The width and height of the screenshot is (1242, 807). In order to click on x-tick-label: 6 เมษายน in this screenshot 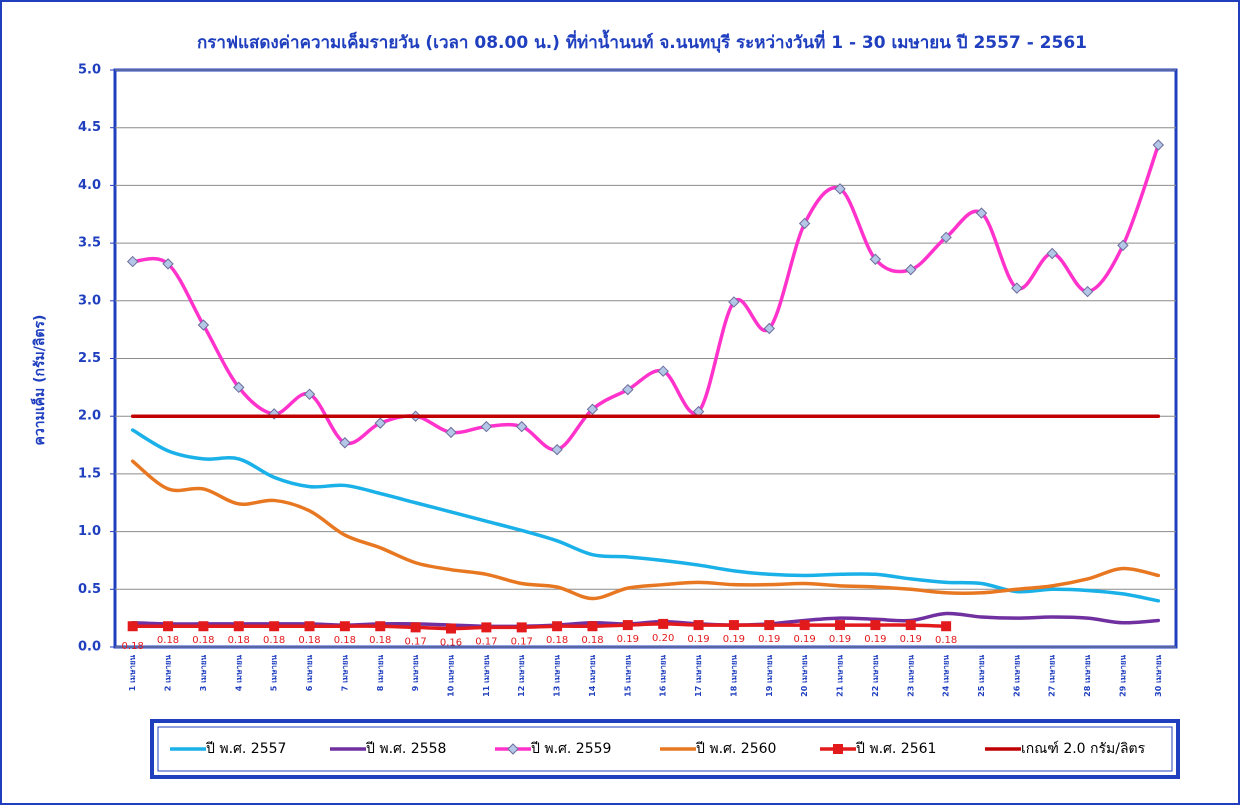, I will do `click(309, 672)`.